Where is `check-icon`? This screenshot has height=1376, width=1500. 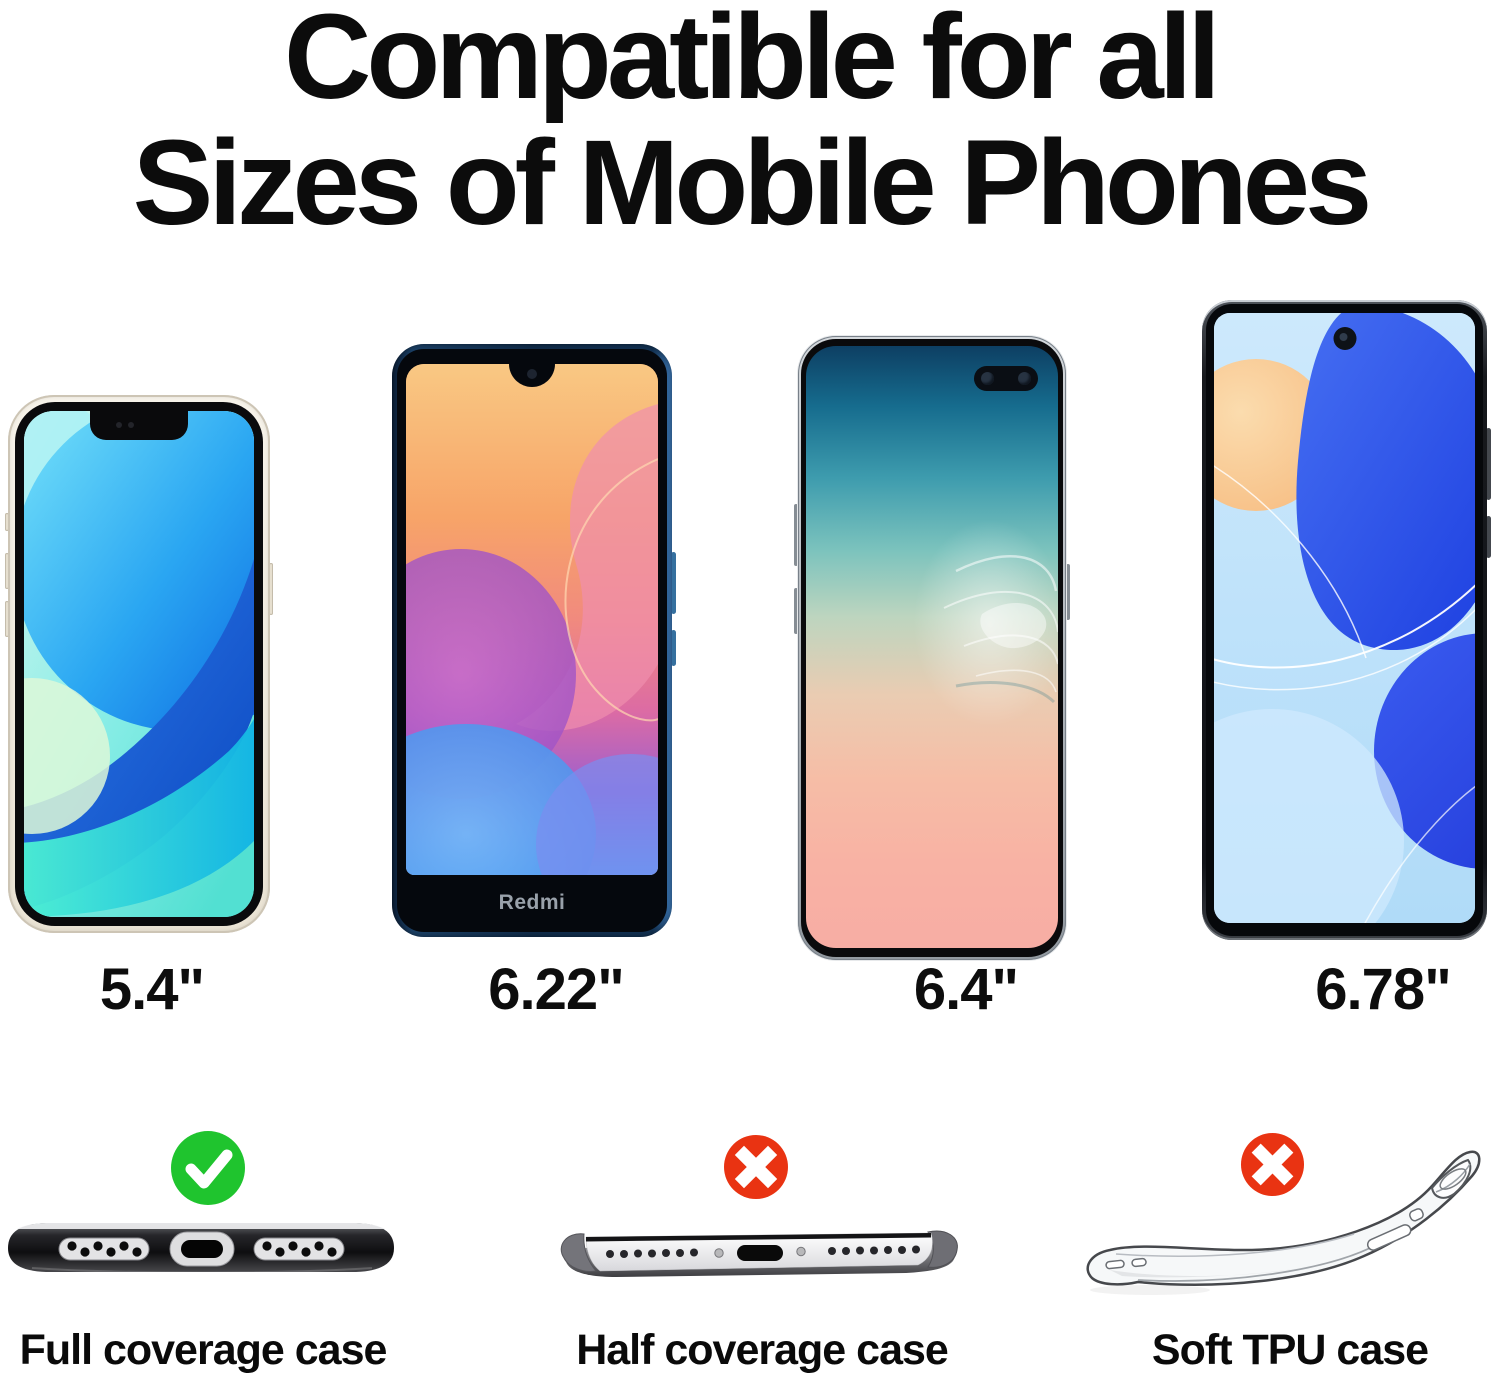 check-icon is located at coordinates (208, 1168).